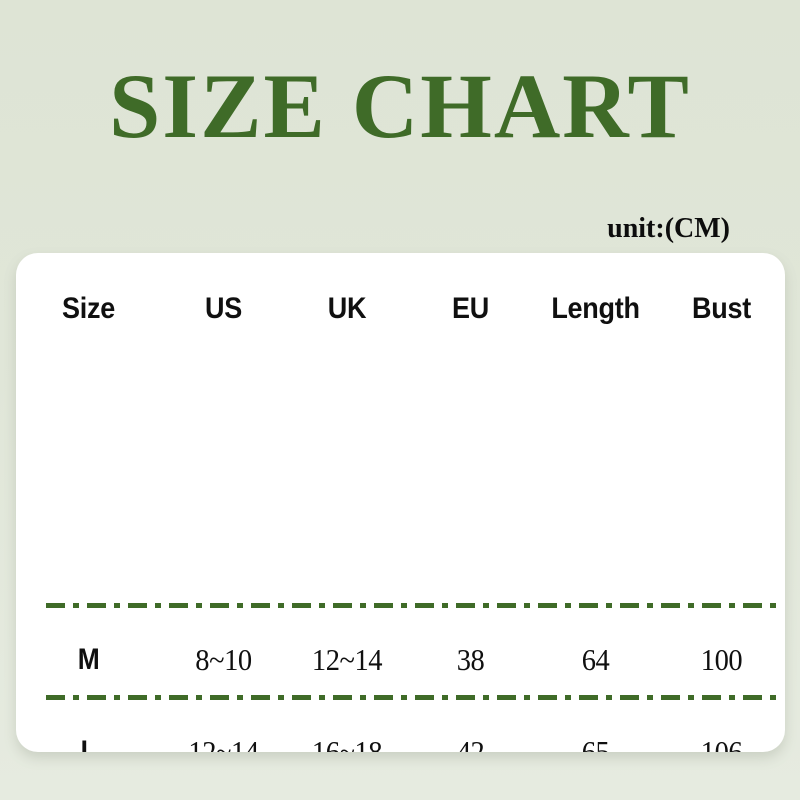 This screenshot has width=800, height=800. What do you see at coordinates (470, 659) in the screenshot?
I see `cell-eu: 38` at bounding box center [470, 659].